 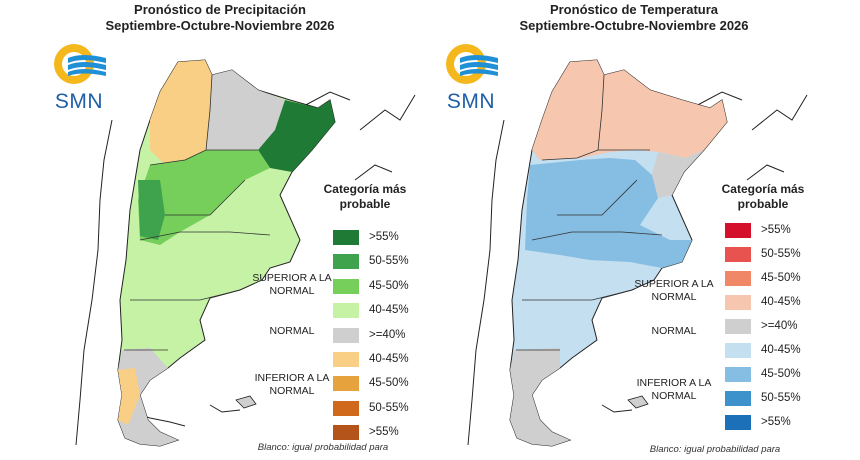 I want to click on center-wet-region, so click(x=204, y=197).